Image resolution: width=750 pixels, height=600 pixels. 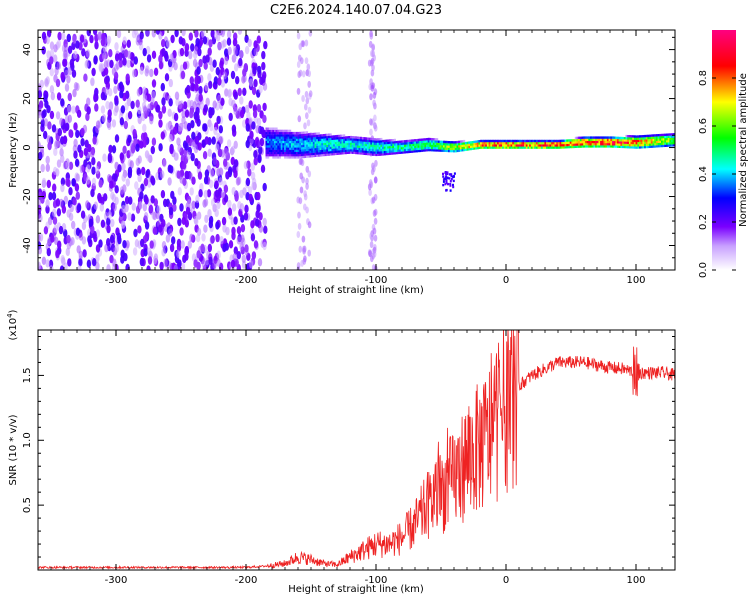 I want to click on y-tick-label: -40, so click(x=27, y=245).